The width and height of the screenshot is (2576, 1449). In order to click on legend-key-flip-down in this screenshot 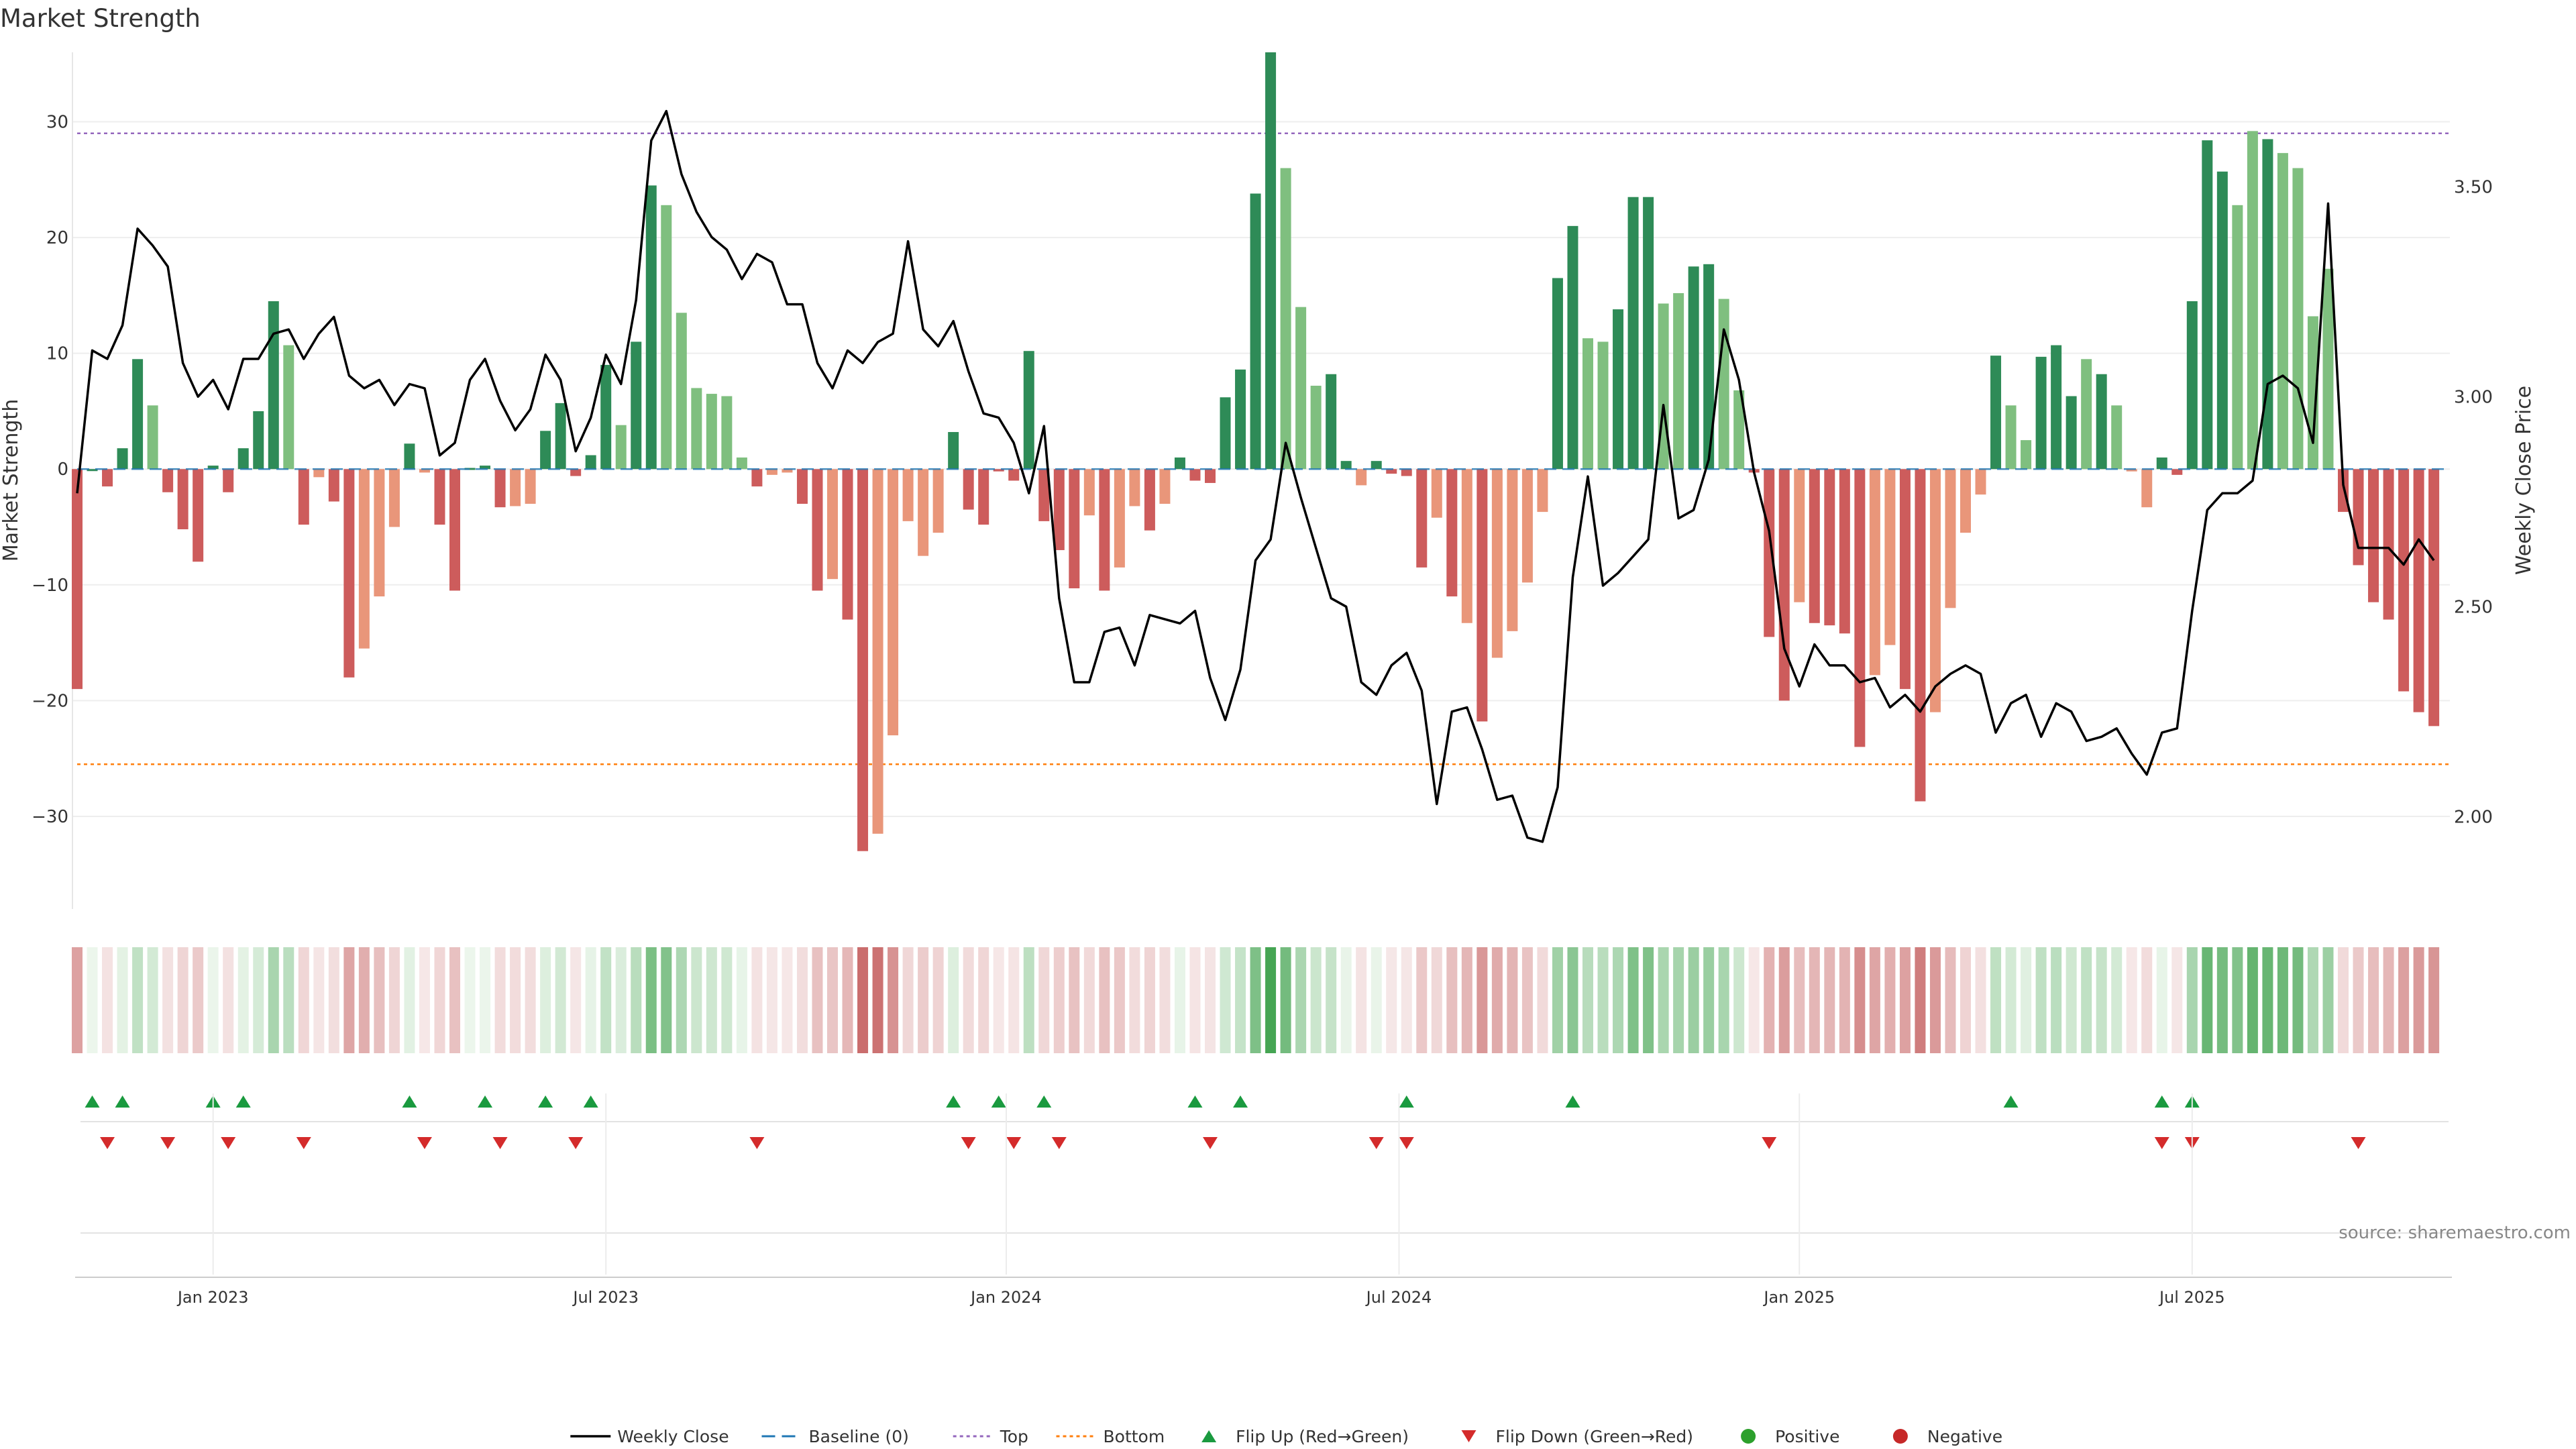, I will do `click(1469, 1436)`.